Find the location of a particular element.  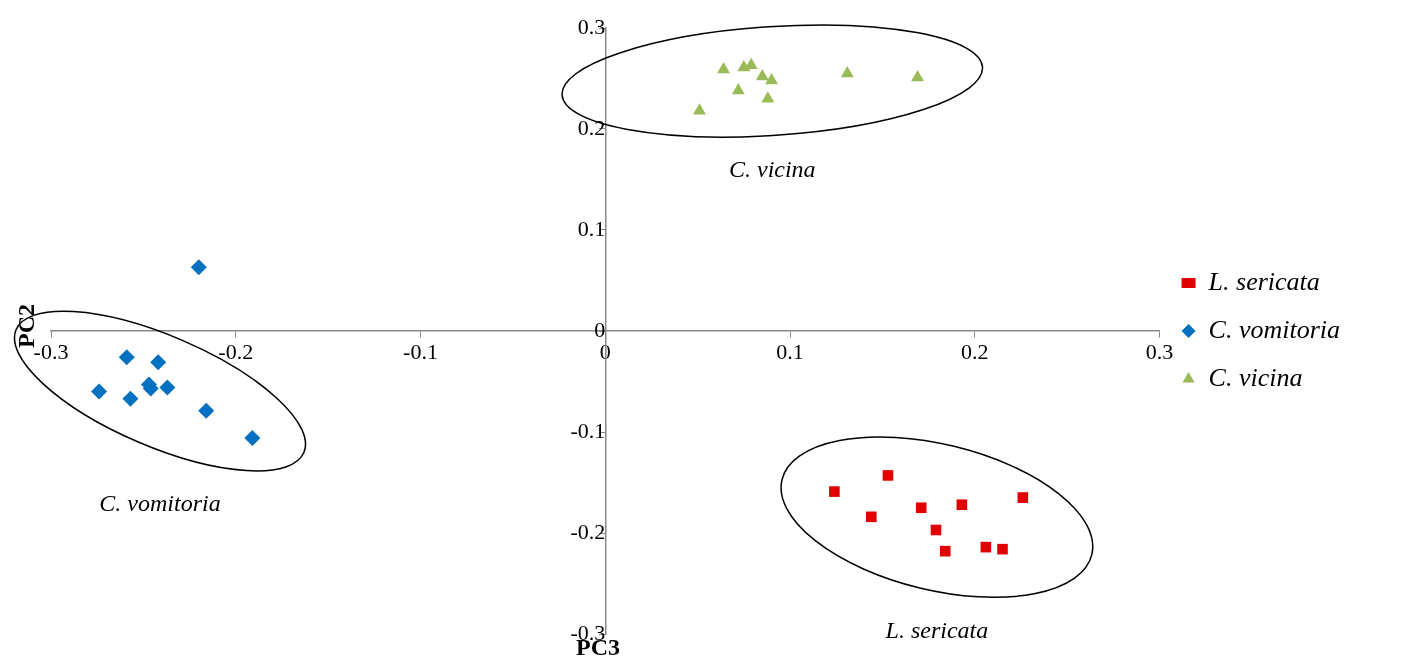

legend-label: C. vomitoria is located at coordinates (1274, 329).